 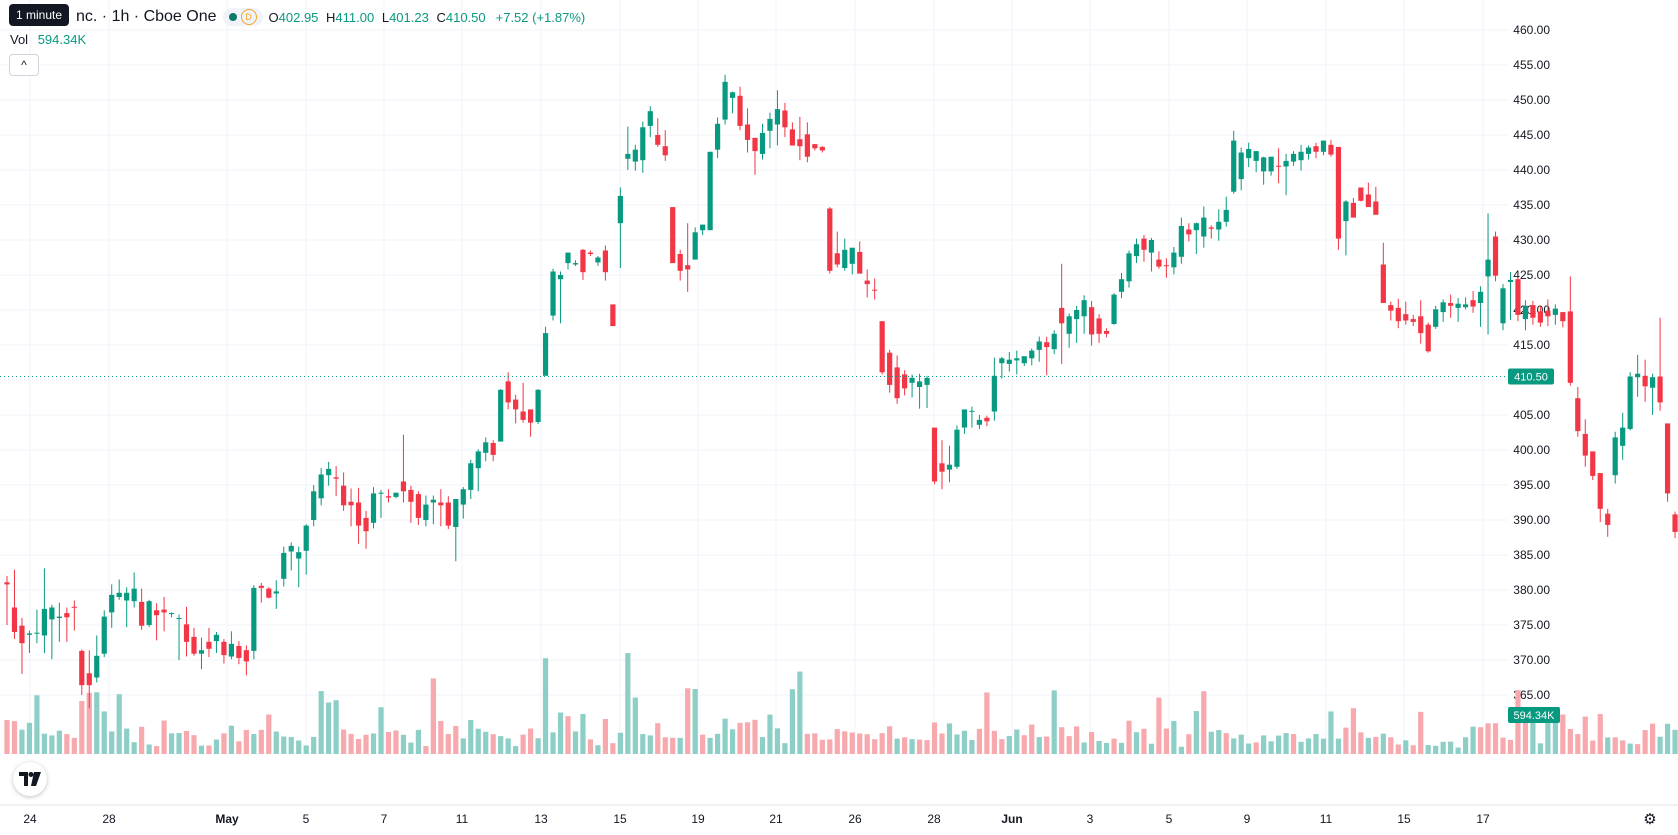 I want to click on market-status: D, so click(x=242, y=17).